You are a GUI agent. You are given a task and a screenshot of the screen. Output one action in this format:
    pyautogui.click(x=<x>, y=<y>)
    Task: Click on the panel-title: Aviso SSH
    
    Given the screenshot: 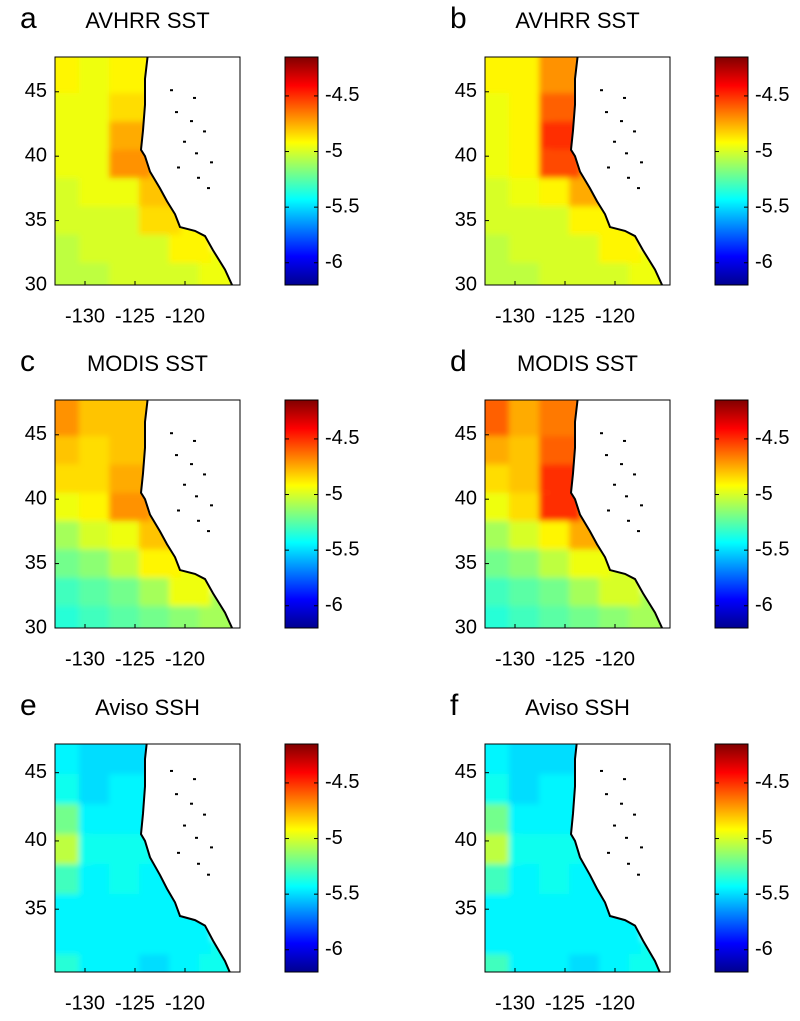 What is the action you would take?
    pyautogui.click(x=577, y=707)
    